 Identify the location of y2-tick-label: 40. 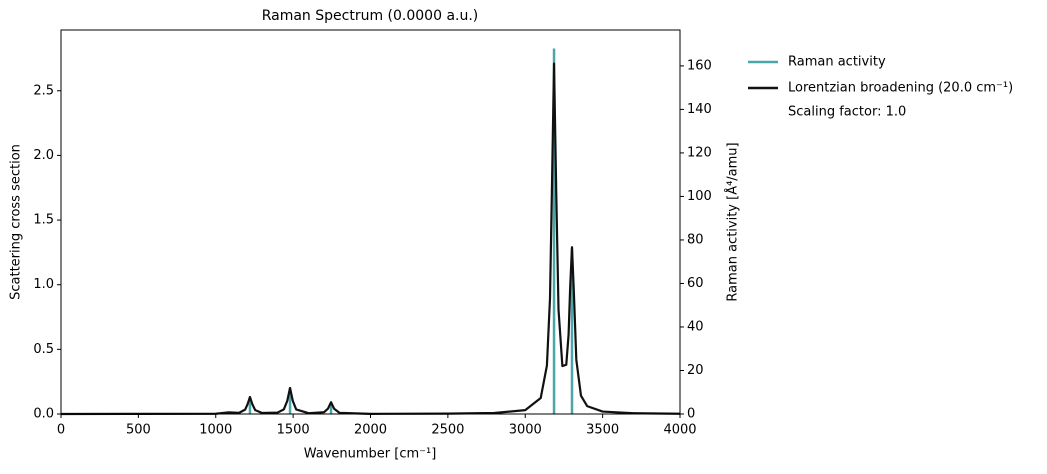
(695, 326).